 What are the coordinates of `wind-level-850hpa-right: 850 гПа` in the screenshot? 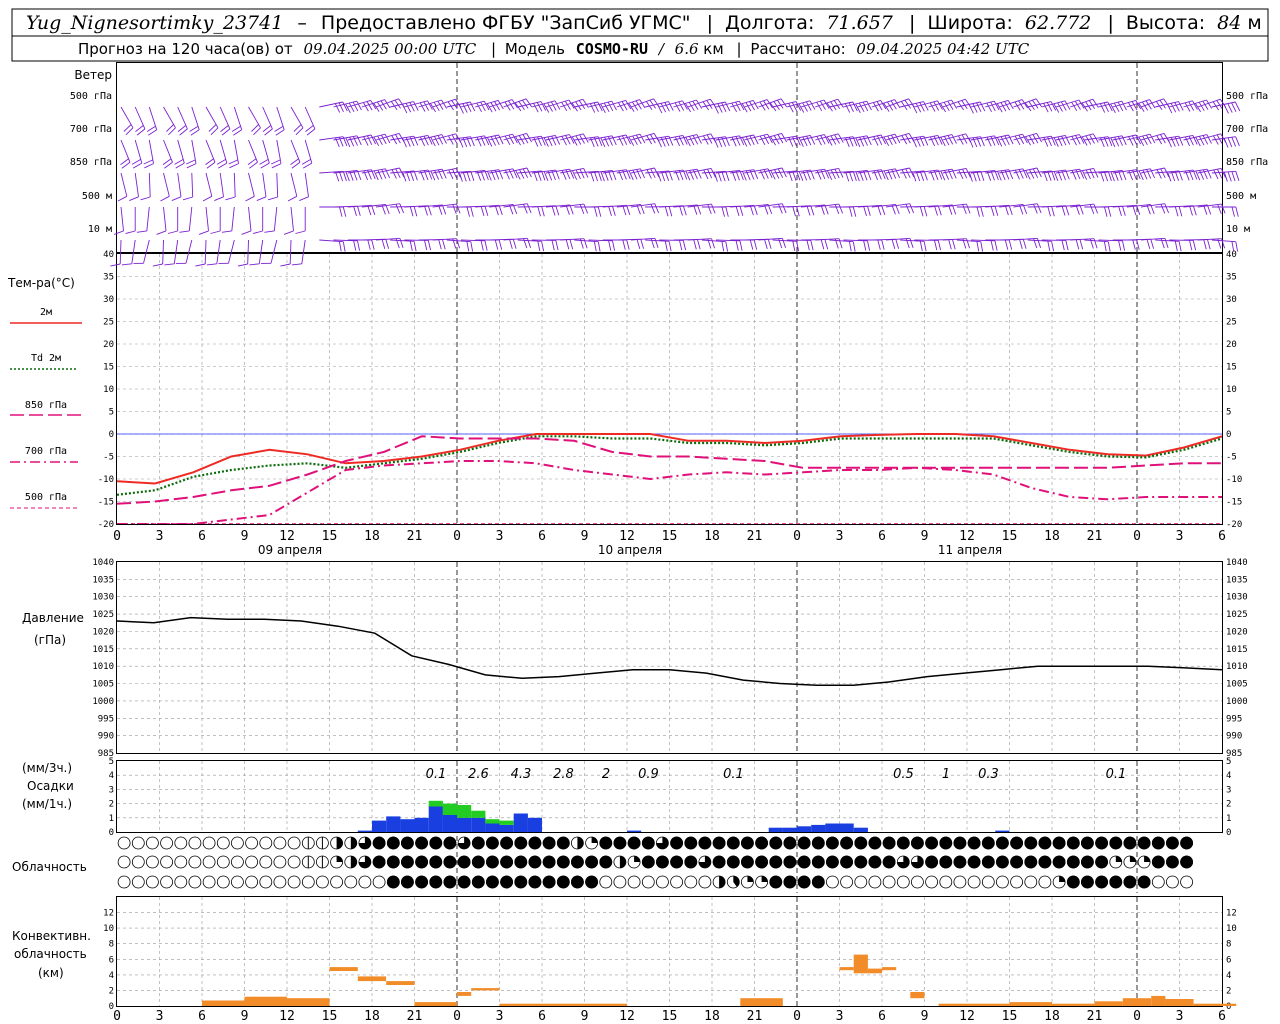 It's located at (1247, 162).